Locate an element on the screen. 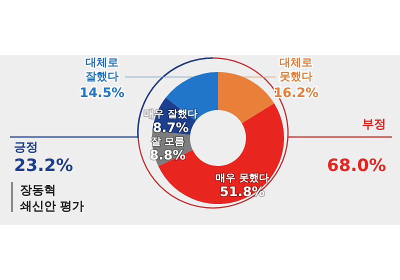 This screenshot has width=400, height=280. text: 23.2% is located at coordinates (43, 166).